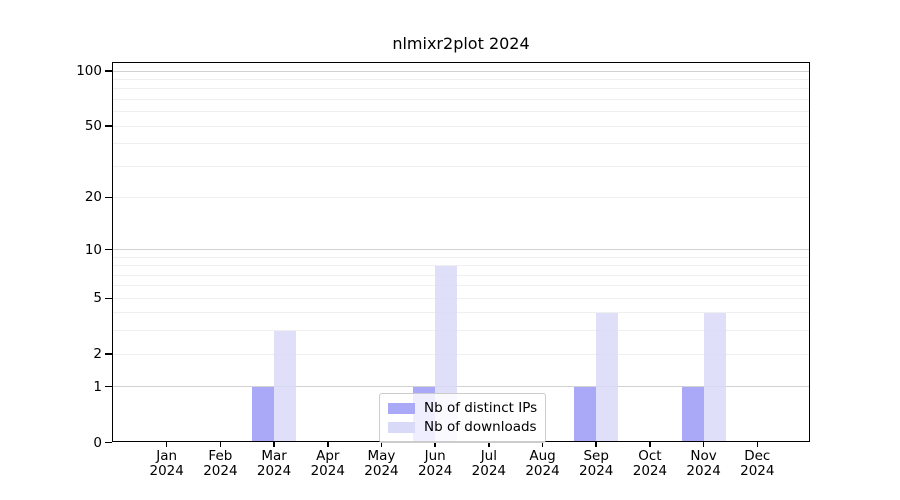 The image size is (900, 500). What do you see at coordinates (489, 463) in the screenshot?
I see `x-tick-label-jul: Jul 2024` at bounding box center [489, 463].